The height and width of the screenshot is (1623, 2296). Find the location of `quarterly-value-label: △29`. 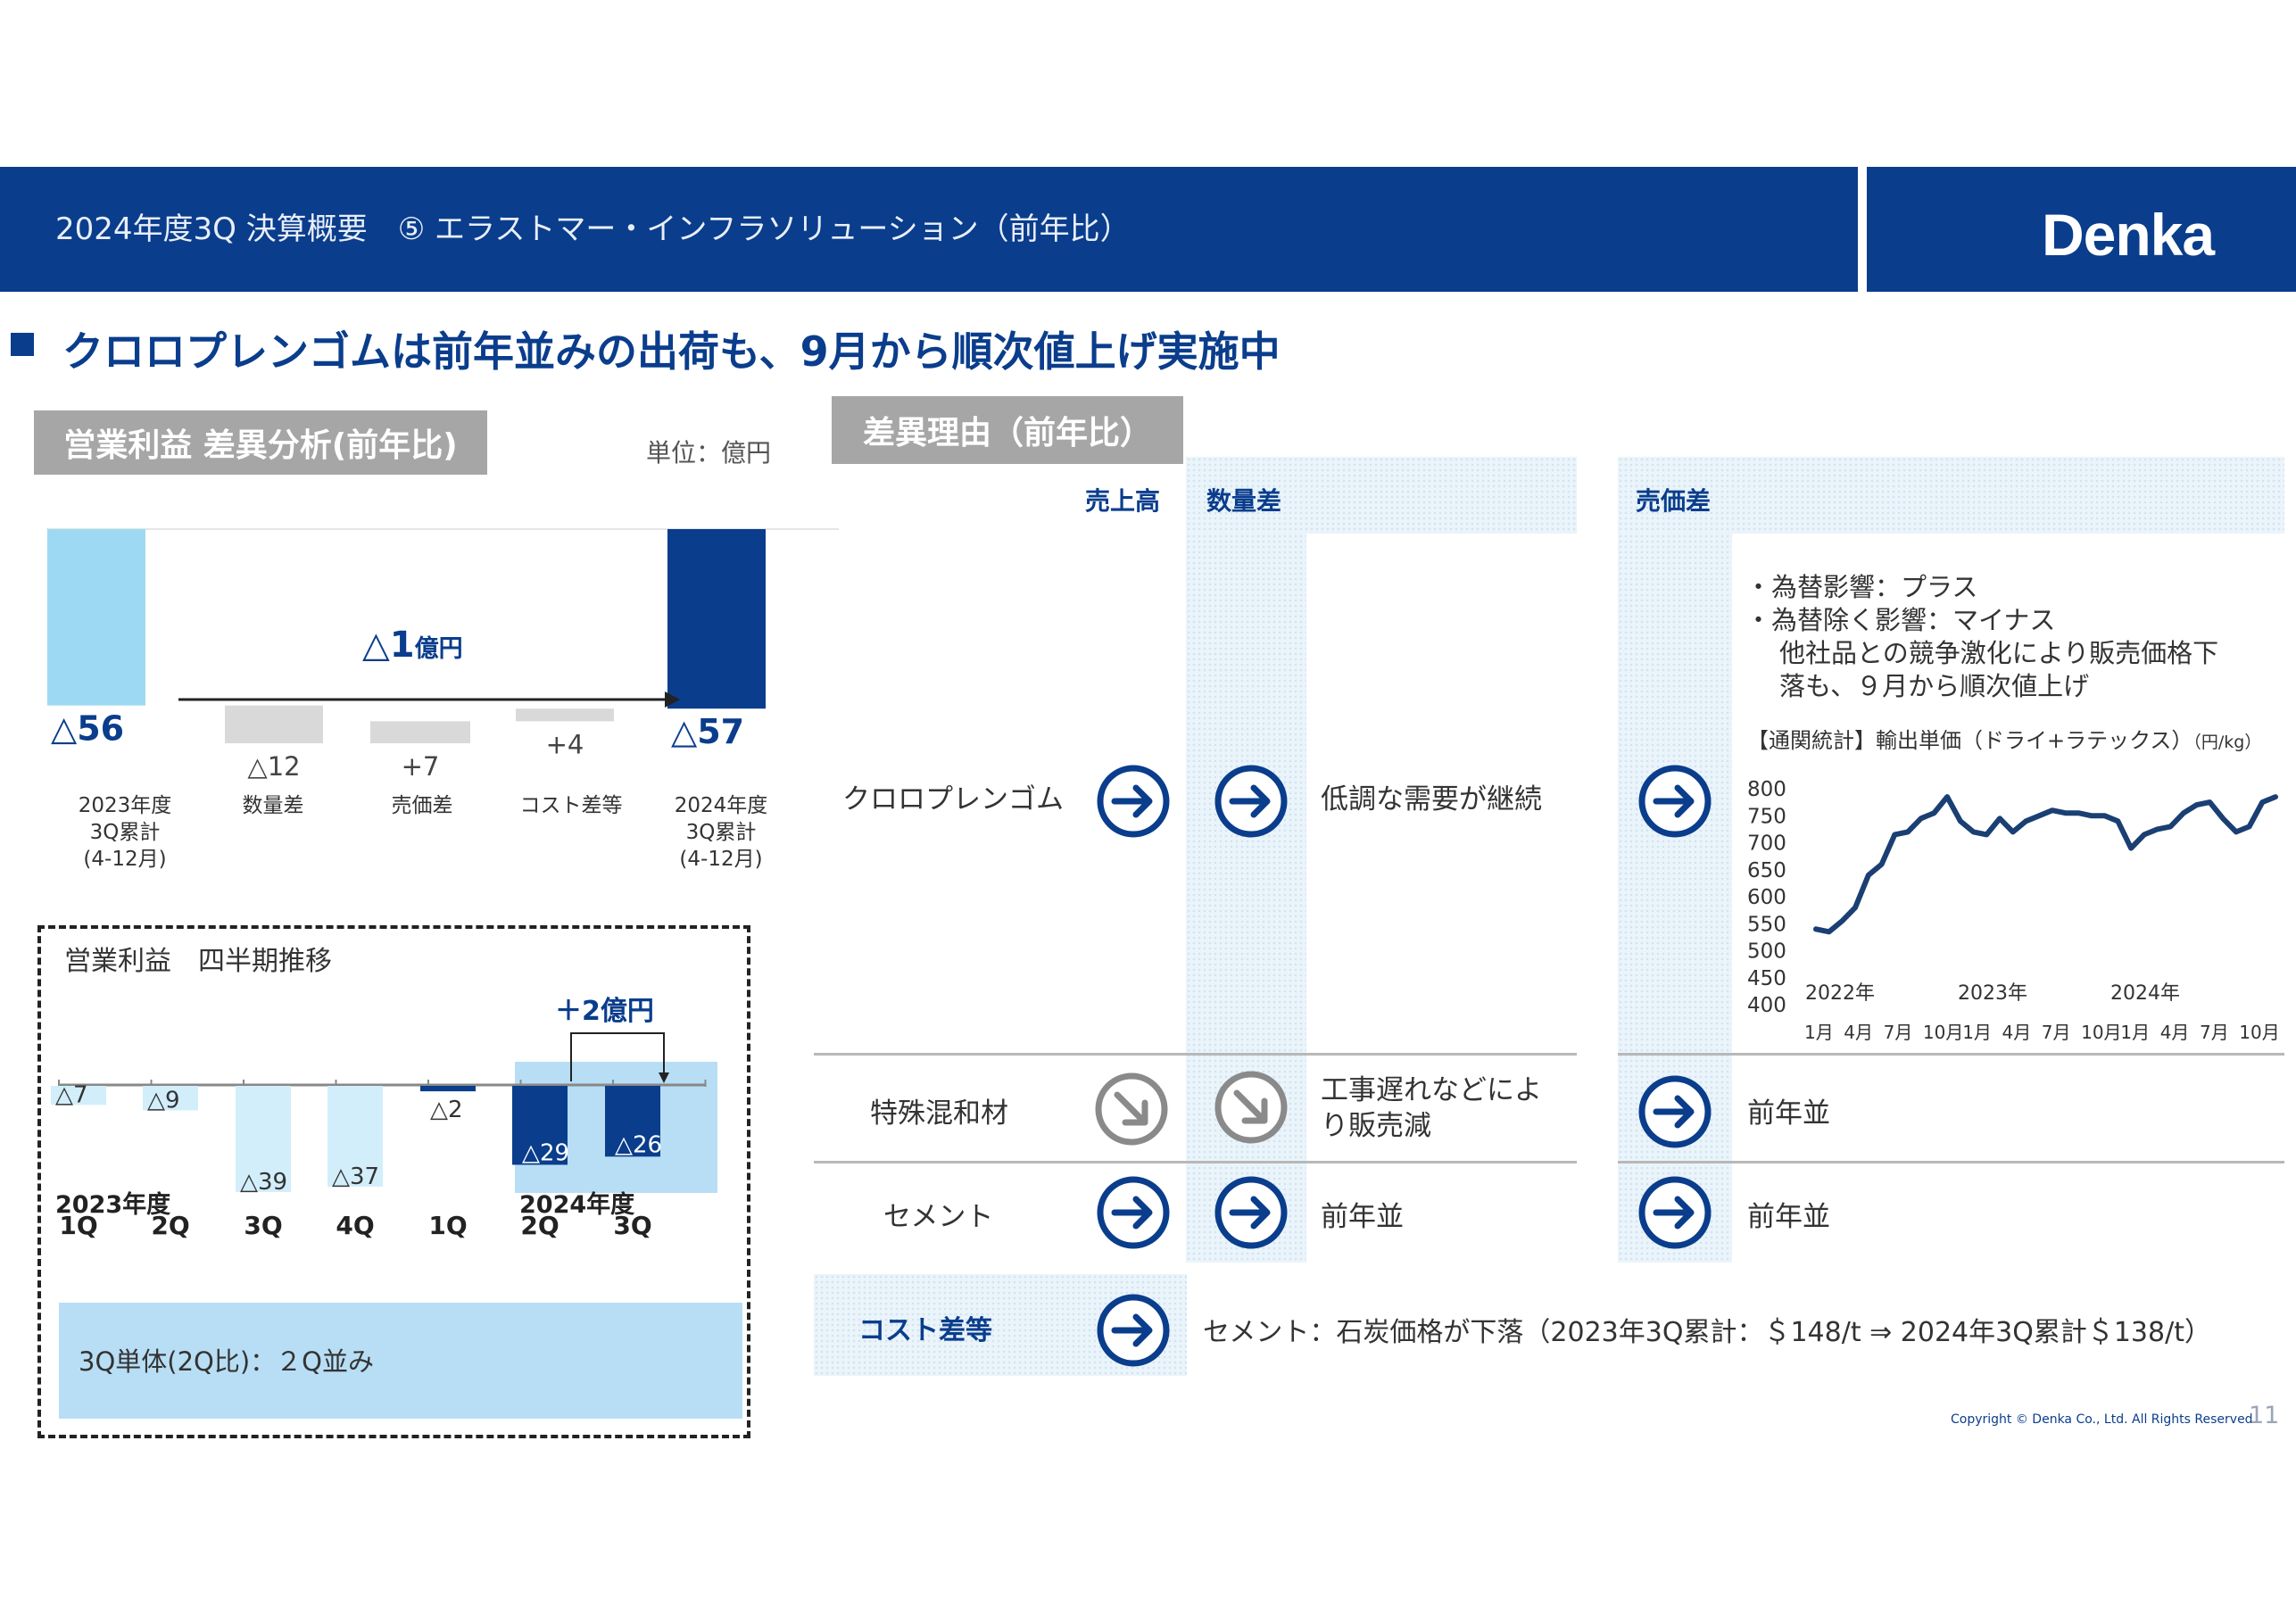

quarterly-value-label: △29 is located at coordinates (545, 1152).